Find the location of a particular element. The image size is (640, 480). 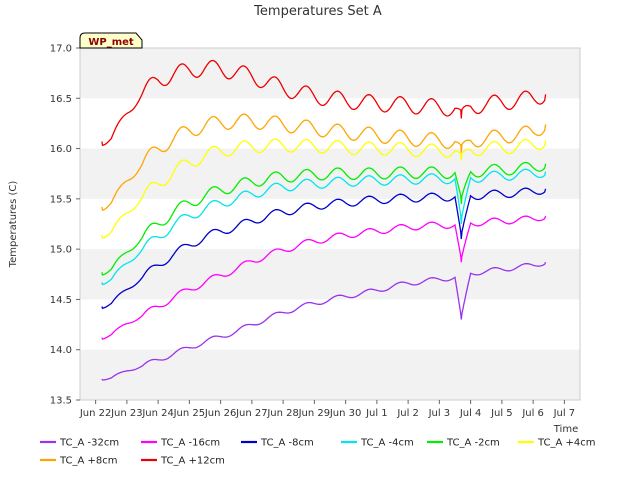

y-tick-label: 16.0 is located at coordinates (61, 149).